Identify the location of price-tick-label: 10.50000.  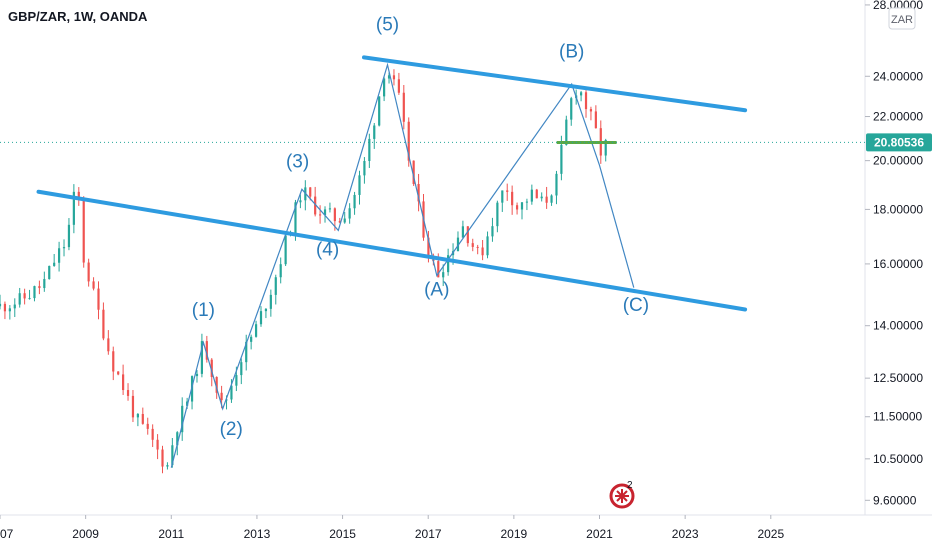
(898, 459).